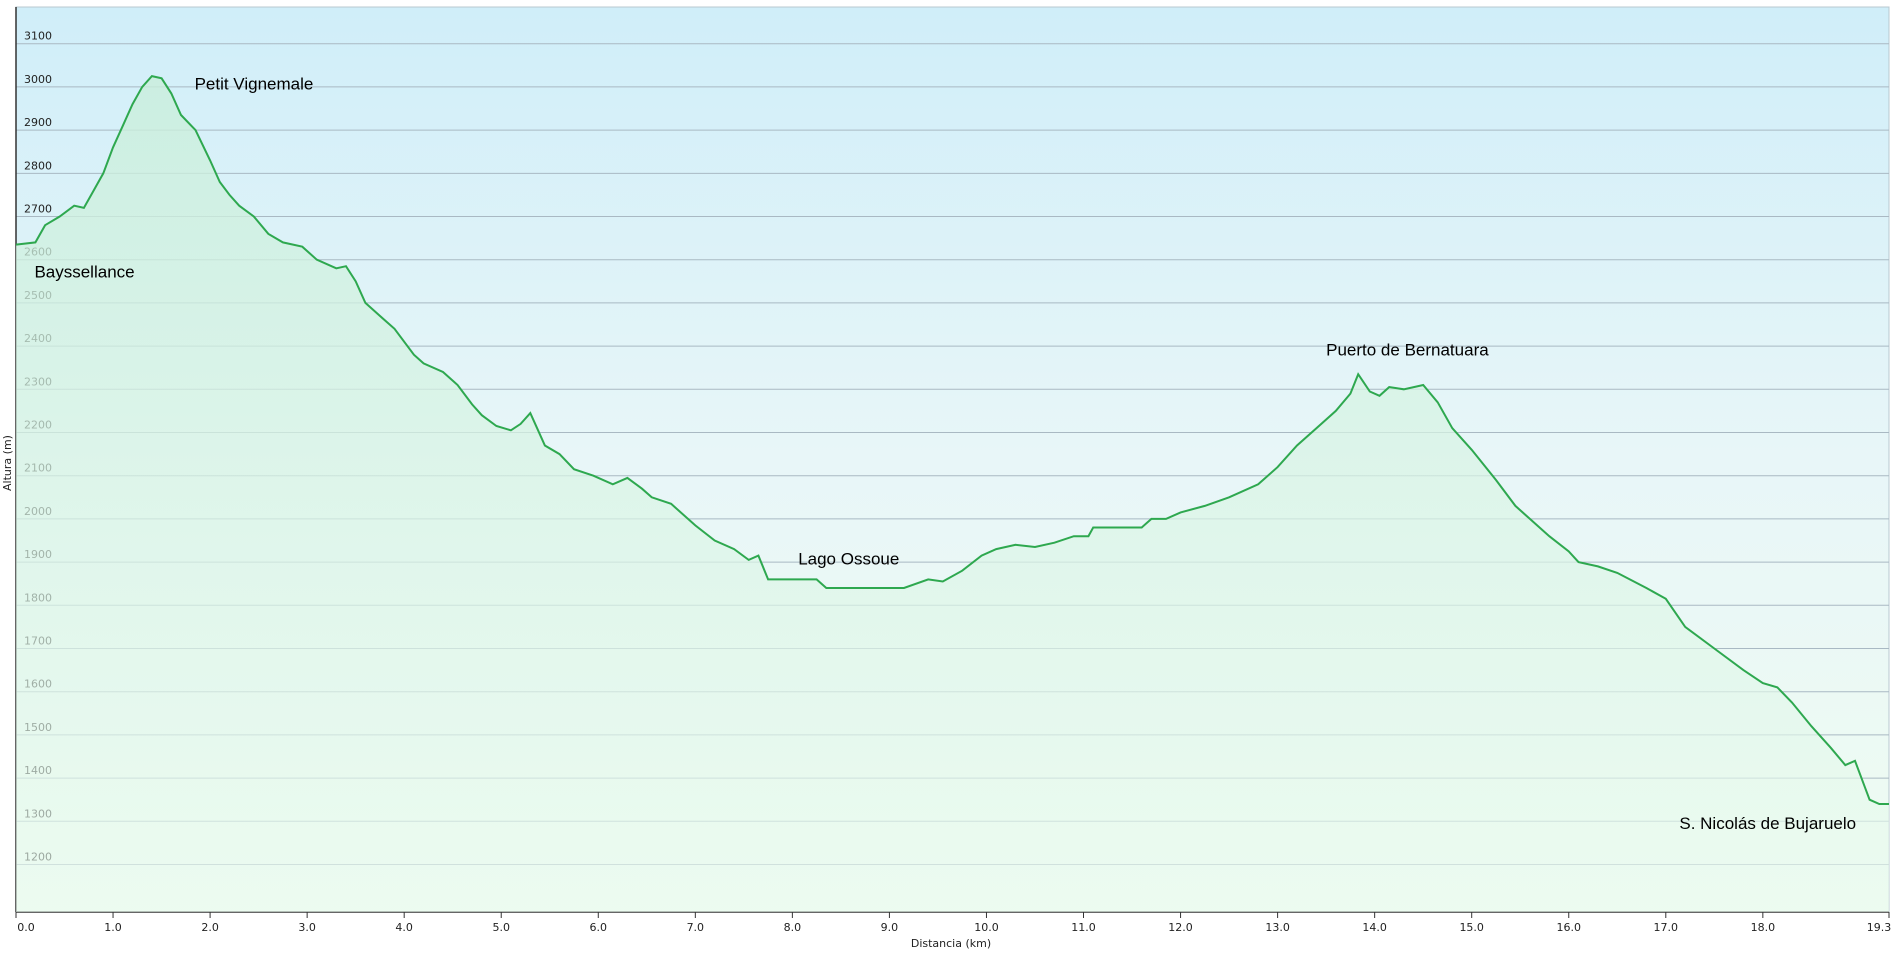 This screenshot has width=1901, height=954. What do you see at coordinates (1374, 927) in the screenshot?
I see `x-tick-label: 14.0` at bounding box center [1374, 927].